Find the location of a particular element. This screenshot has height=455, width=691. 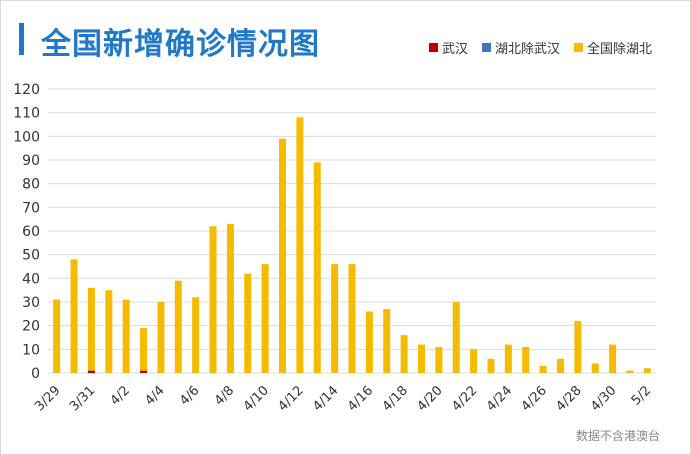

y-tick-label: 80 is located at coordinates (31, 185).